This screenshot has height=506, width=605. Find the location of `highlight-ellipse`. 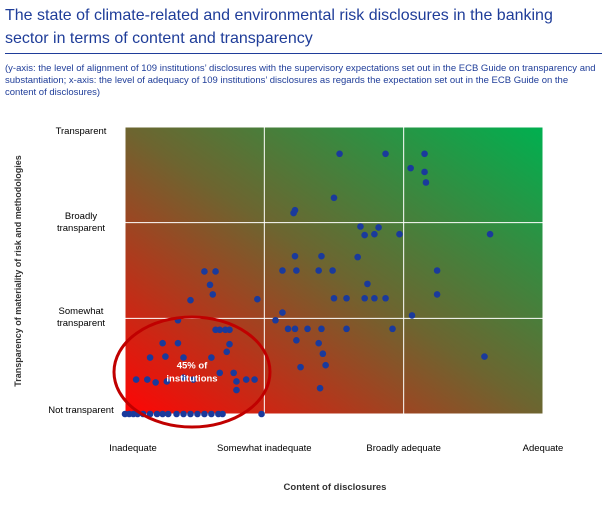

highlight-ellipse is located at coordinates (192, 372).